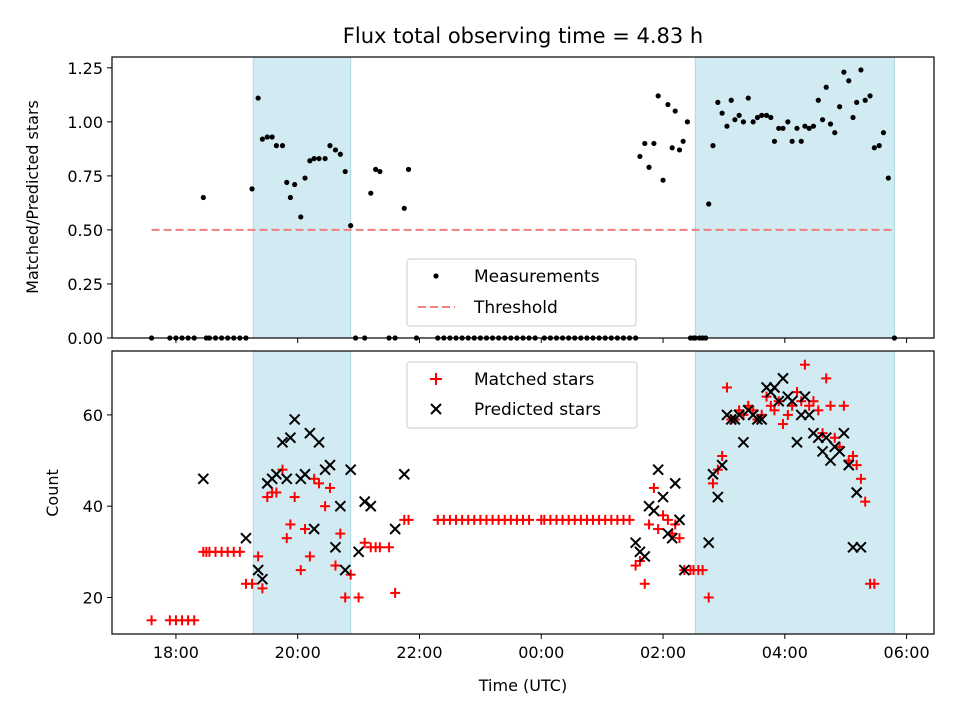  I want to click on x-tick-label: 04:00, so click(785, 652).